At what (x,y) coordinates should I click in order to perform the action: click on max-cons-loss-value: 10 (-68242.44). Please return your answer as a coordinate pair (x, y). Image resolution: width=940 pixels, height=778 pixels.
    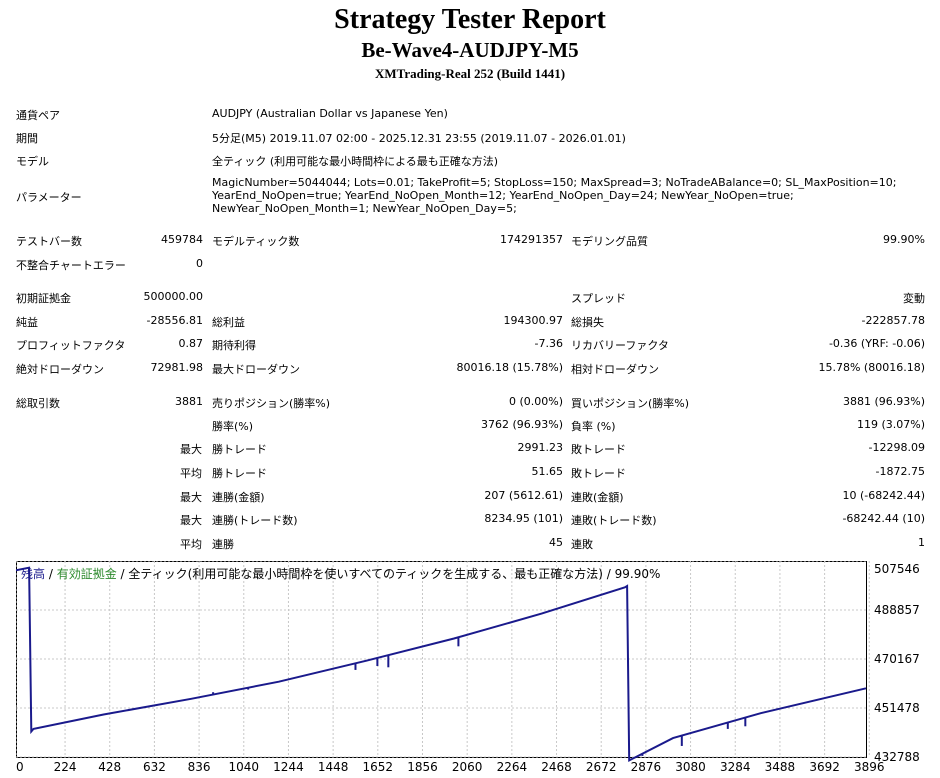
    Looking at the image, I should click on (883, 495).